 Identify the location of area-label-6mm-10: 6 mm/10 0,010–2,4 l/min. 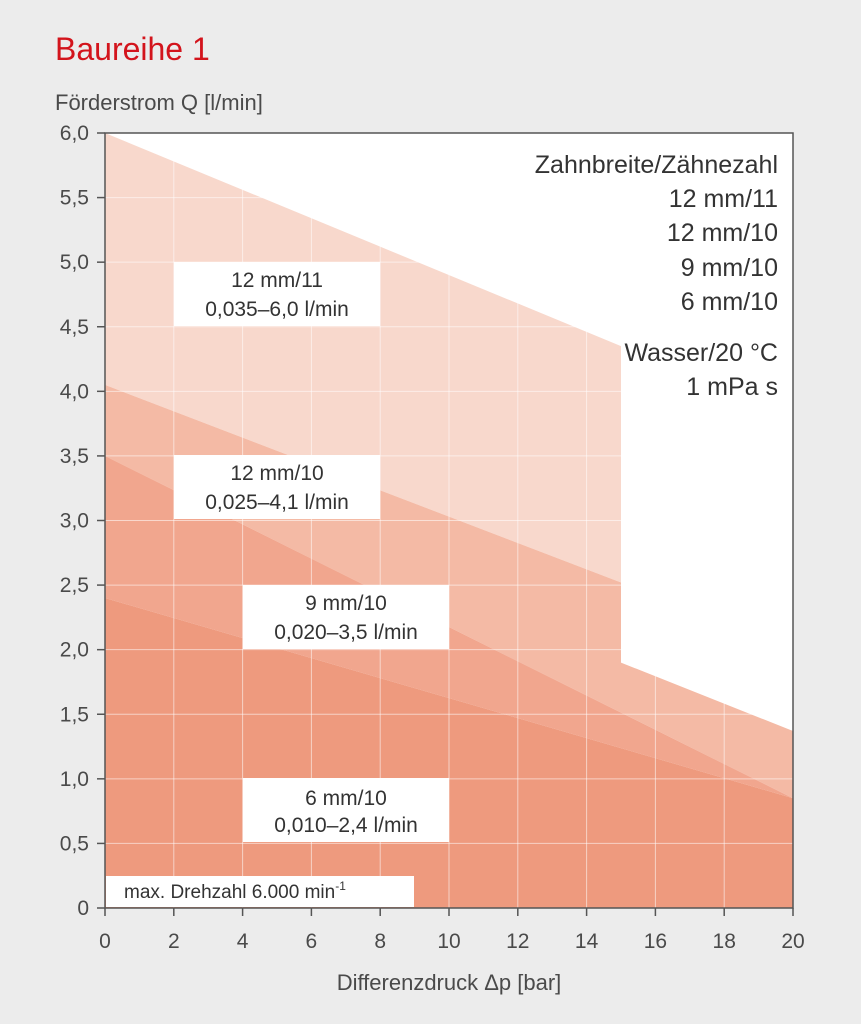
(346, 810).